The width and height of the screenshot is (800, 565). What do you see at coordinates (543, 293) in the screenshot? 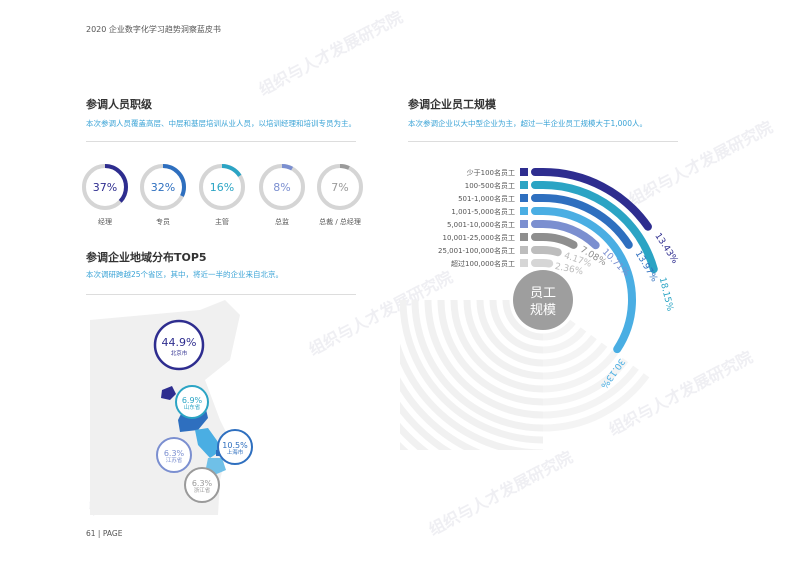
I see `center-label: 员工` at bounding box center [543, 293].